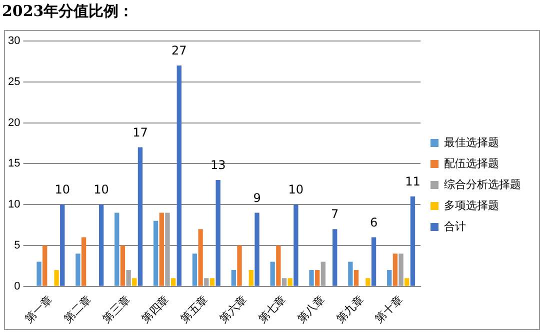 The width and height of the screenshot is (542, 333). Describe the element at coordinates (194, 309) in the screenshot. I see `x-tick-label: 第五章` at that location.